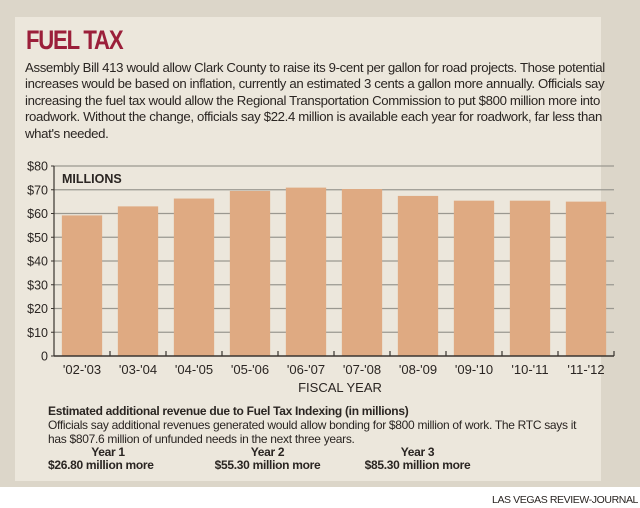  Describe the element at coordinates (585, 369) in the screenshot. I see `x-tick-label: '11-'12` at that location.